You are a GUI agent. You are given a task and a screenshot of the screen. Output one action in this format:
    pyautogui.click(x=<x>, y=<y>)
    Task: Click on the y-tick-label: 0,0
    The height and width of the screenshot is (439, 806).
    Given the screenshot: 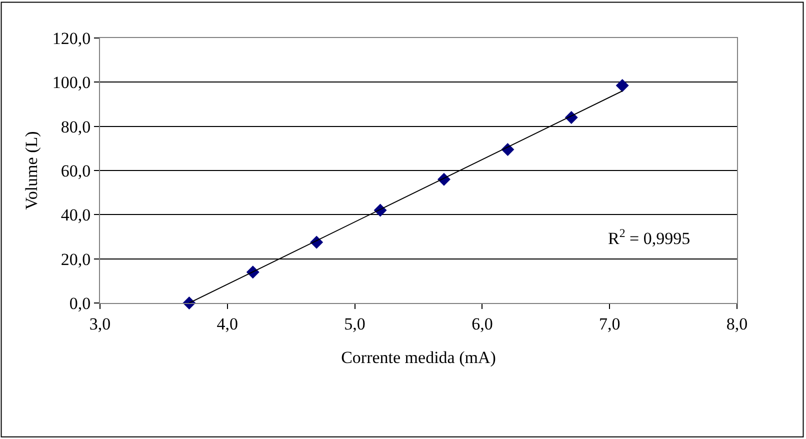 What is the action you would take?
    pyautogui.click(x=80, y=303)
    